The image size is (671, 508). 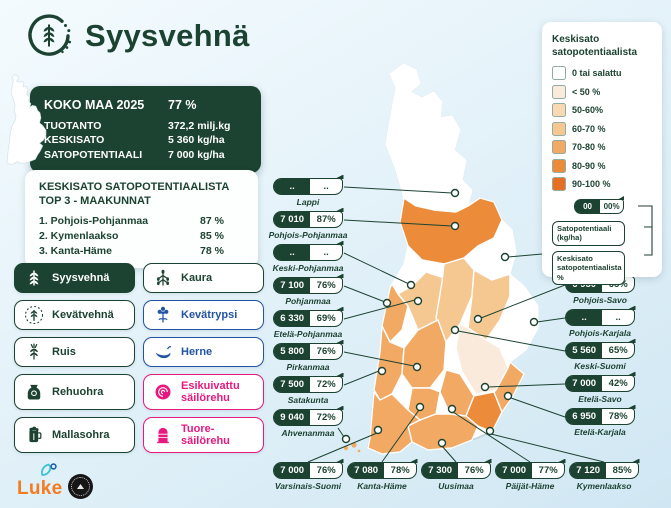 I want to click on region-label: 7 120 85% Kymenlaakso, so click(x=604, y=479).